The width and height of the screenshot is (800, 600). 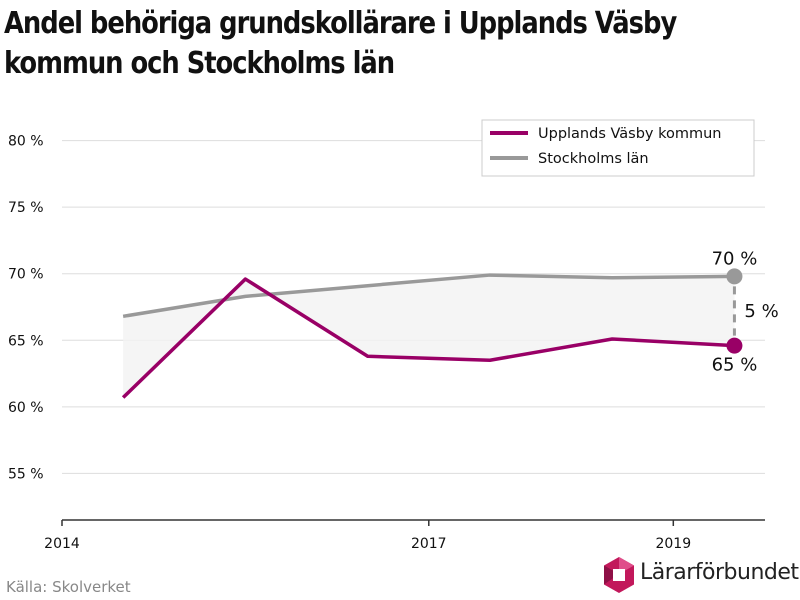 What do you see at coordinates (735, 258) in the screenshot?
I see `stockholms-lan-end-label: 70 %` at bounding box center [735, 258].